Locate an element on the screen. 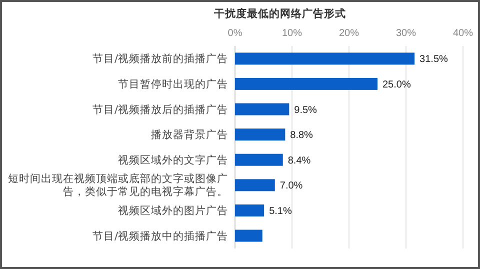 This screenshot has width=480, height=269. data-label: 31.5% is located at coordinates (434, 60).